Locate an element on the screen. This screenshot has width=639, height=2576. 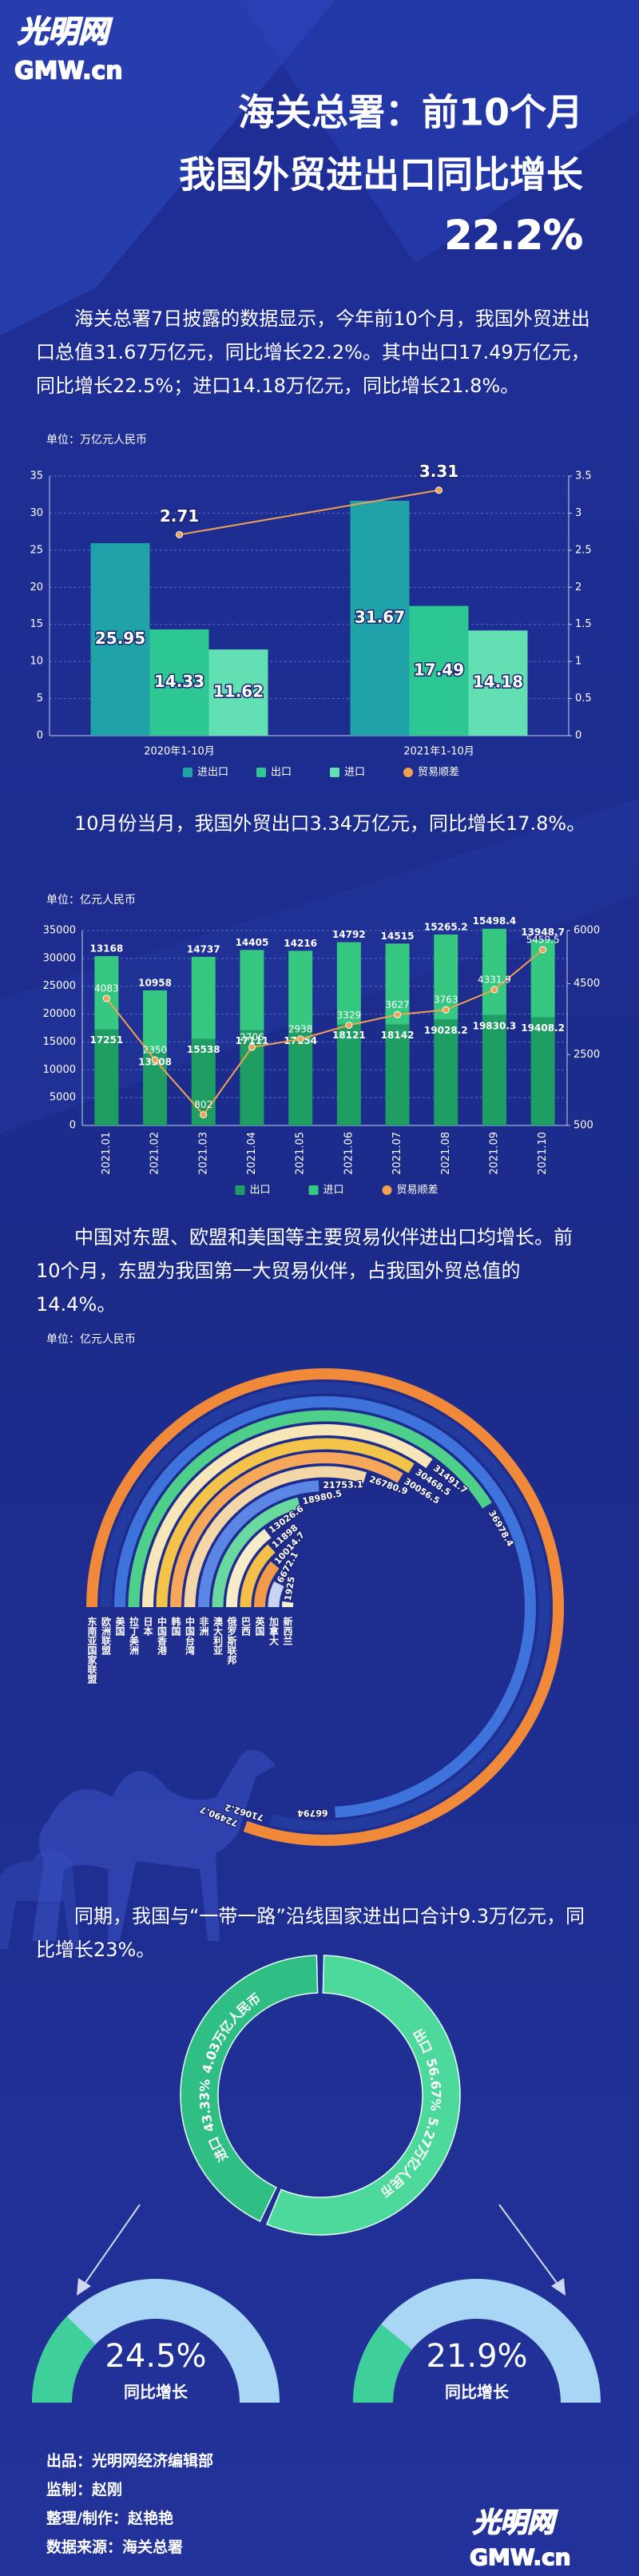
gauge-subtitle: 同比增长 is located at coordinates (156, 2392).